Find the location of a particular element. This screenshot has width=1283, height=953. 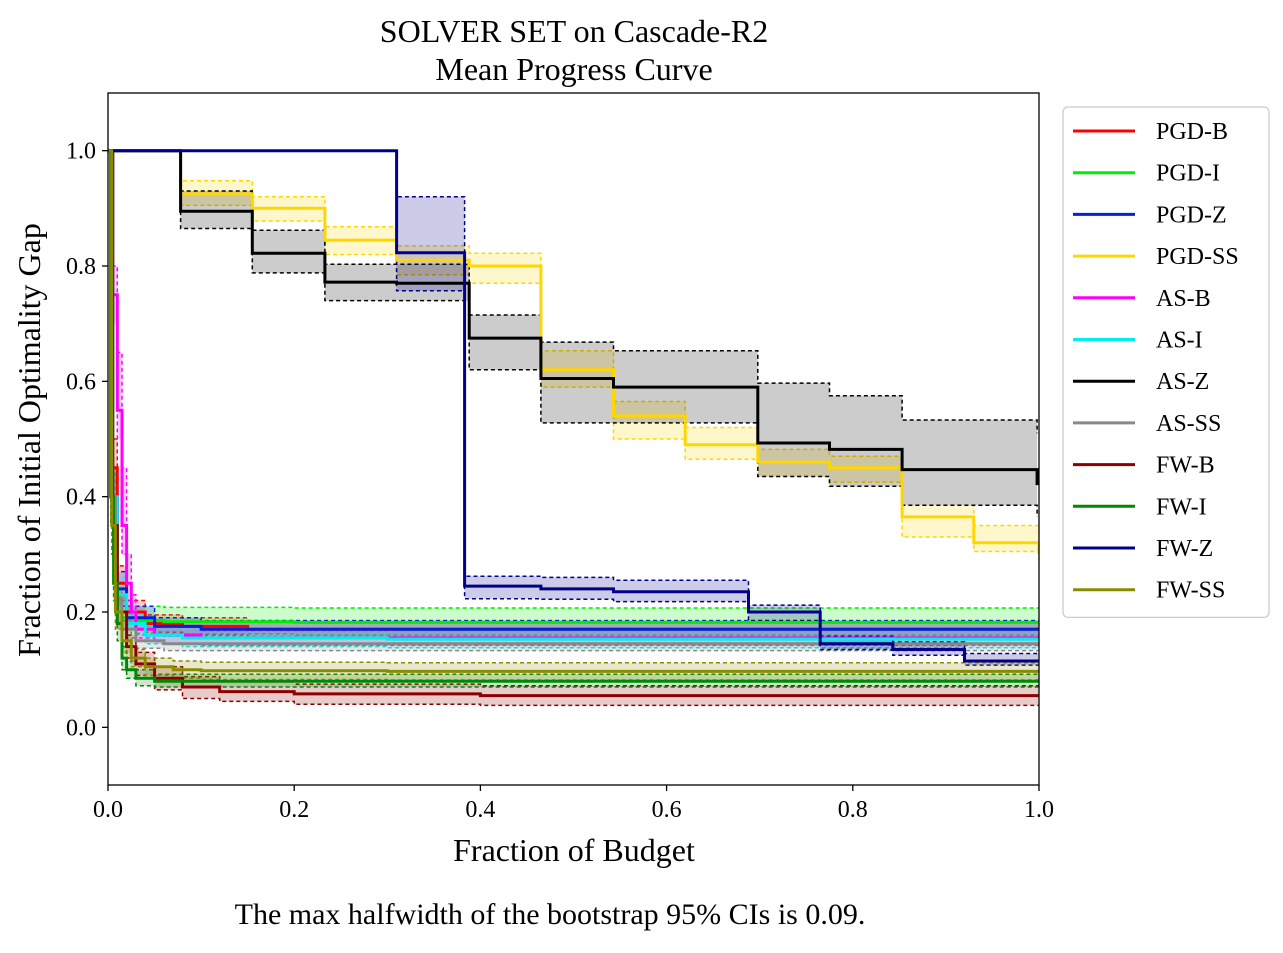

legend-box is located at coordinates (1166, 362).